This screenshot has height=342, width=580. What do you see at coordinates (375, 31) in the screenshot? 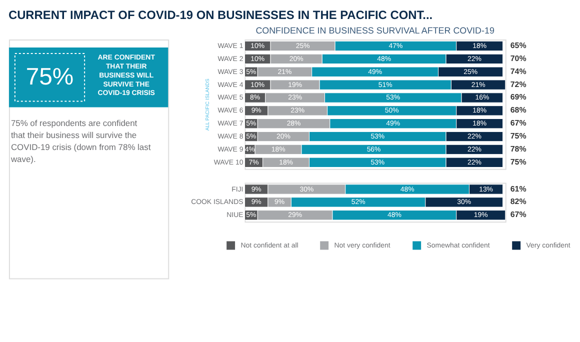
I see `chart-title: CONFIDENCE IN BUSINESS SURVIVAL AFTER COVID-19` at bounding box center [375, 31].